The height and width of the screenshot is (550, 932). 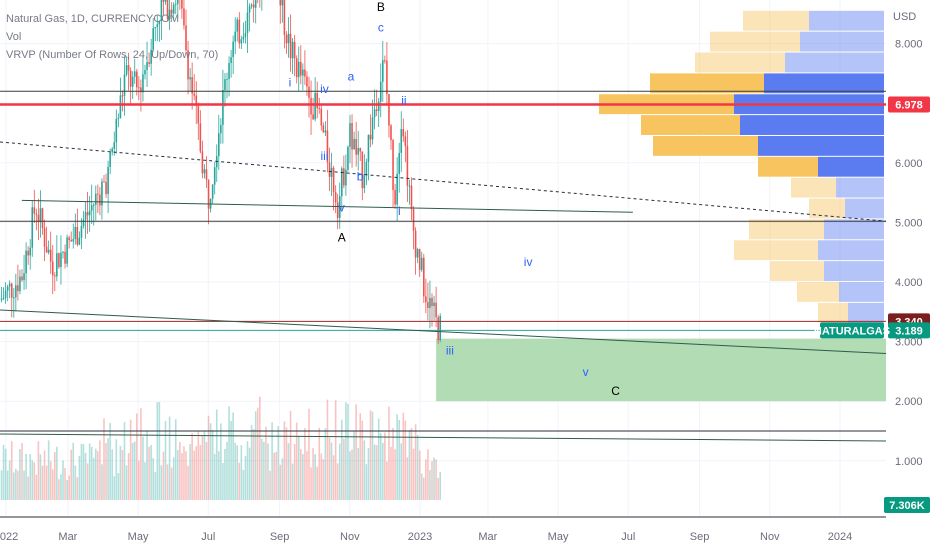 What do you see at coordinates (909, 330) in the screenshot?
I see `last-price-label-bg` at bounding box center [909, 330].